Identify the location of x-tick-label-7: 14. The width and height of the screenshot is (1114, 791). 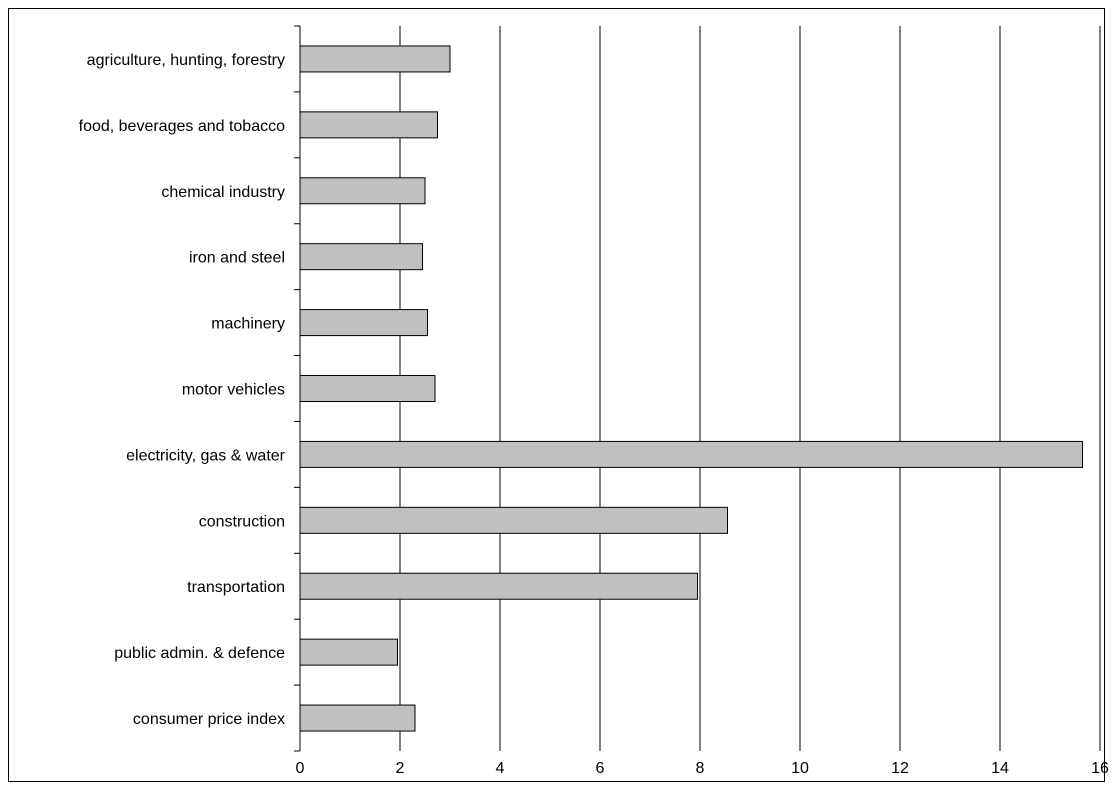
(1000, 768).